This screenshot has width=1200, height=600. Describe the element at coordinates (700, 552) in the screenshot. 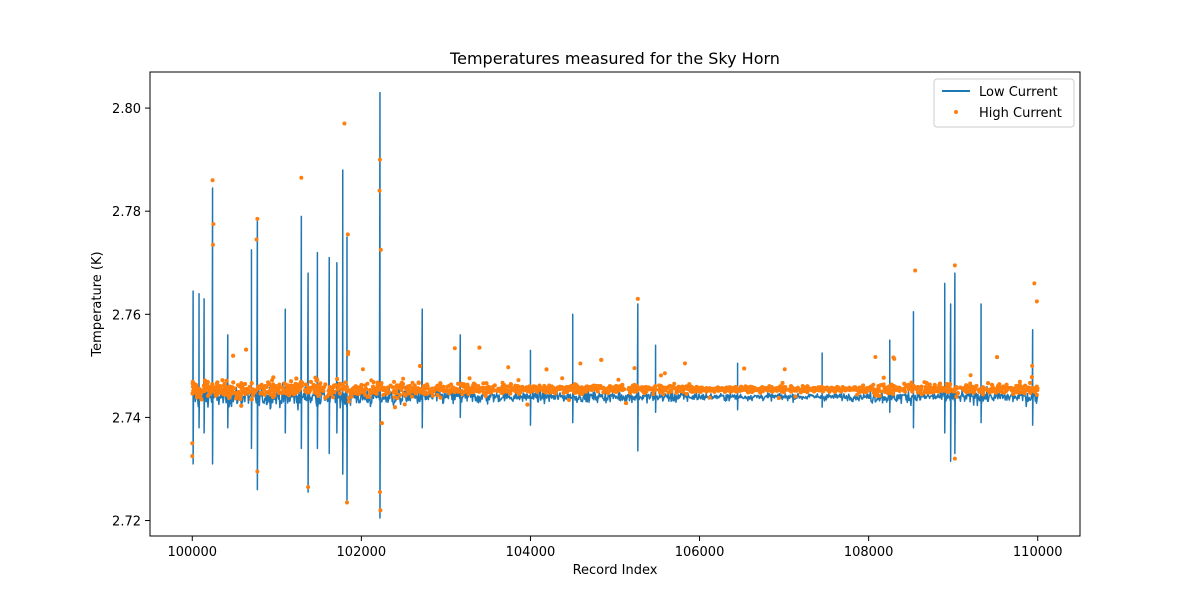

I see `x-tick-label: 106000` at that location.